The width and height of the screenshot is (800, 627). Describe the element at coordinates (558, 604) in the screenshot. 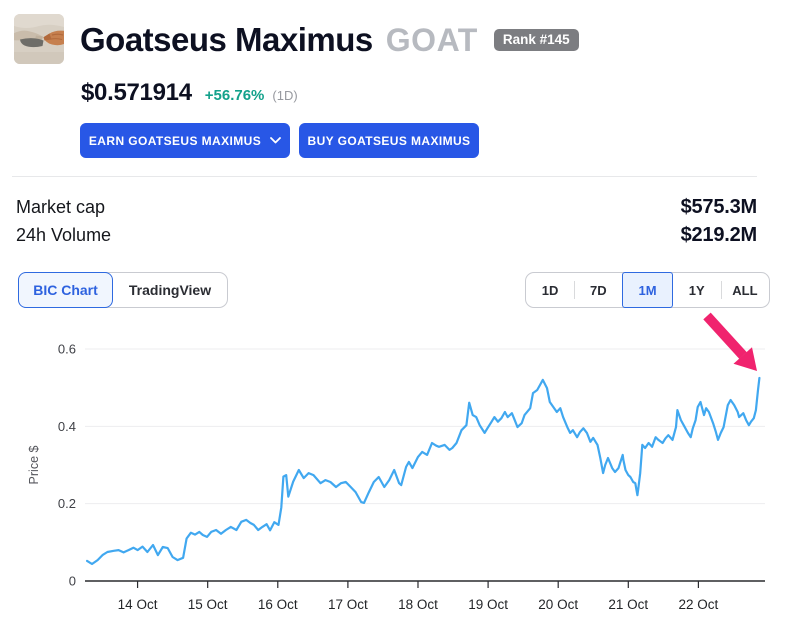

I see `svg-text: 20 Oct` at that location.